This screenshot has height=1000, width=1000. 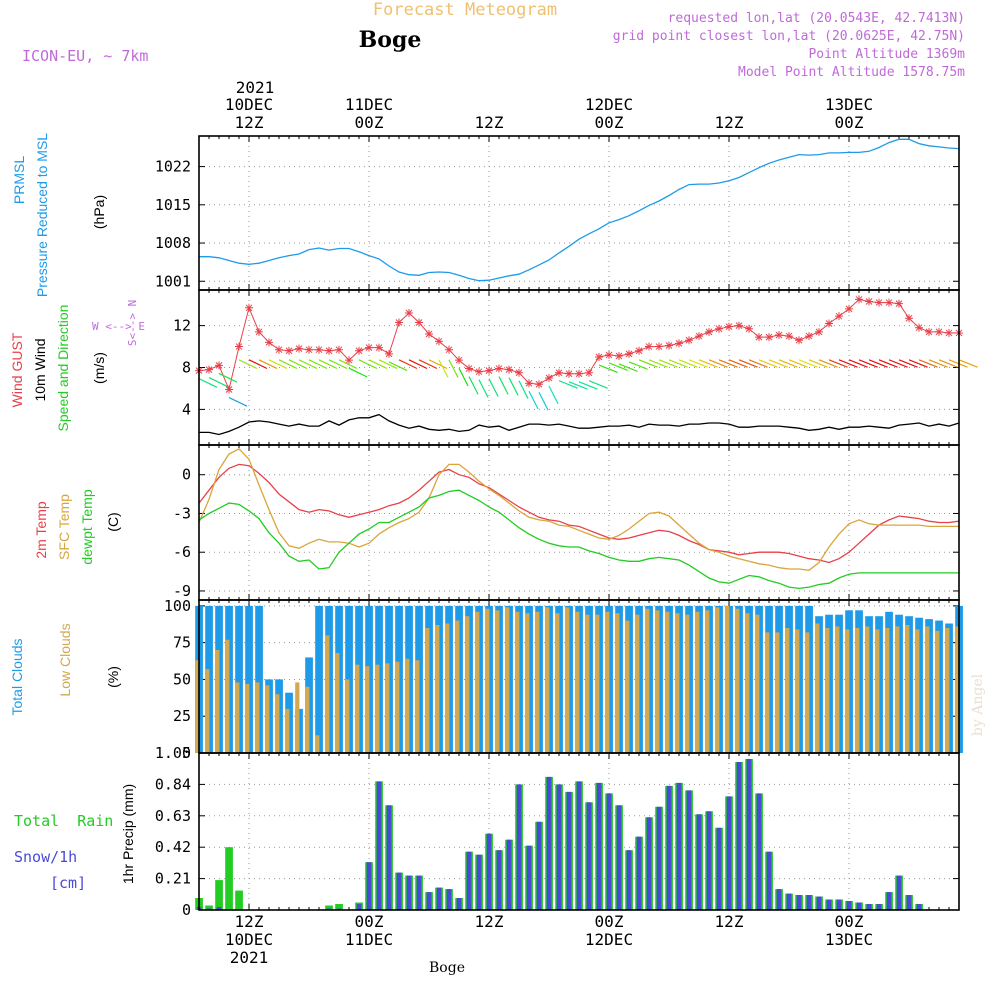 I want to click on location-title: Boge, so click(x=390, y=40).